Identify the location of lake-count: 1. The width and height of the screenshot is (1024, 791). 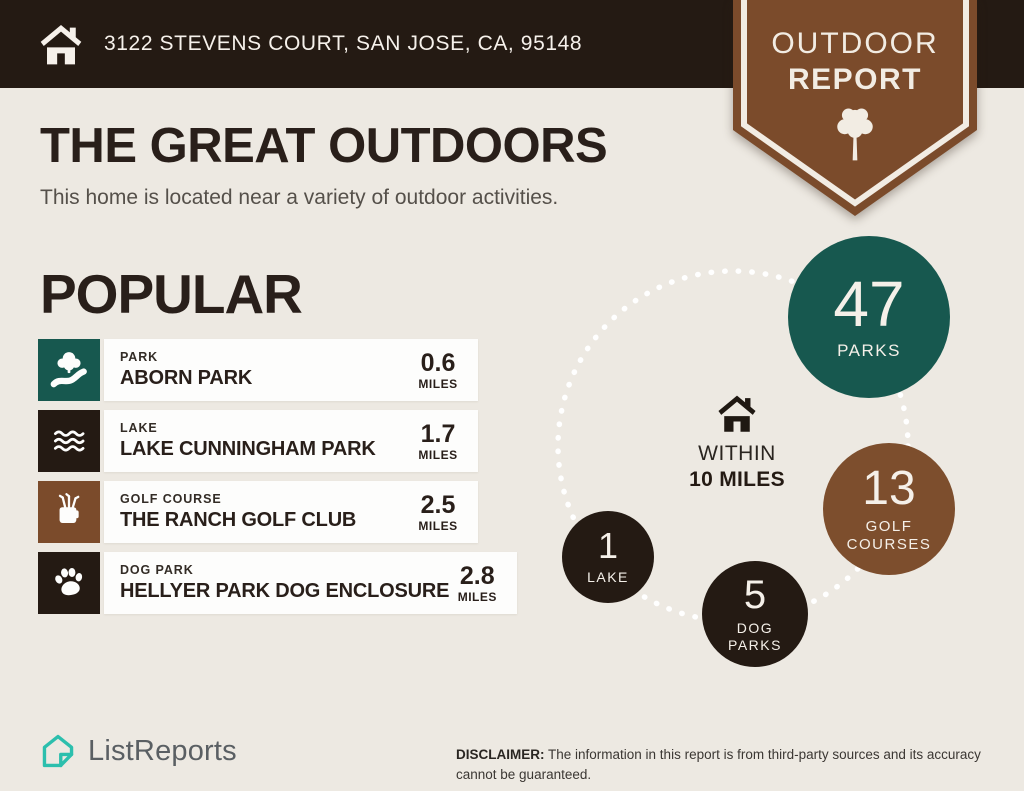
(608, 546).